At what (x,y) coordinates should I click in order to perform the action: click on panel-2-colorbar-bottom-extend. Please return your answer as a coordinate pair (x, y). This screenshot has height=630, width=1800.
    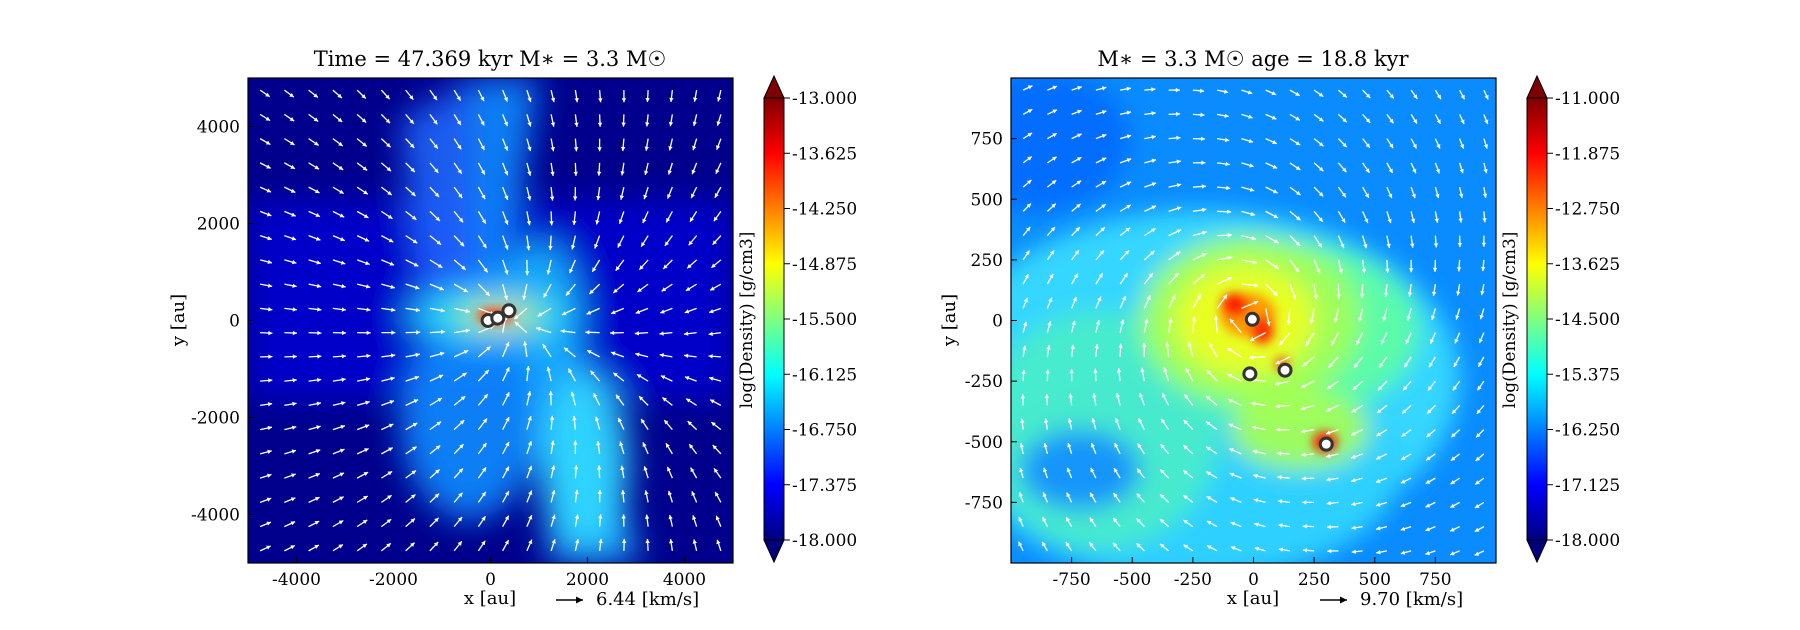
    Looking at the image, I should click on (1537, 551).